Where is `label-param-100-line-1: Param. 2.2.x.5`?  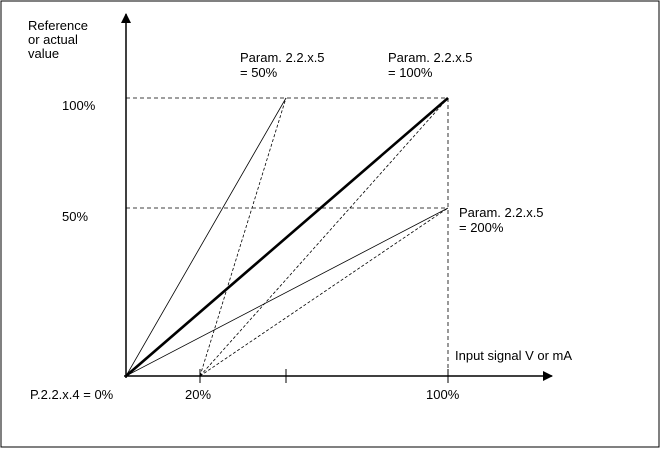
label-param-100-line-1: Param. 2.2.x.5 is located at coordinates (430, 57).